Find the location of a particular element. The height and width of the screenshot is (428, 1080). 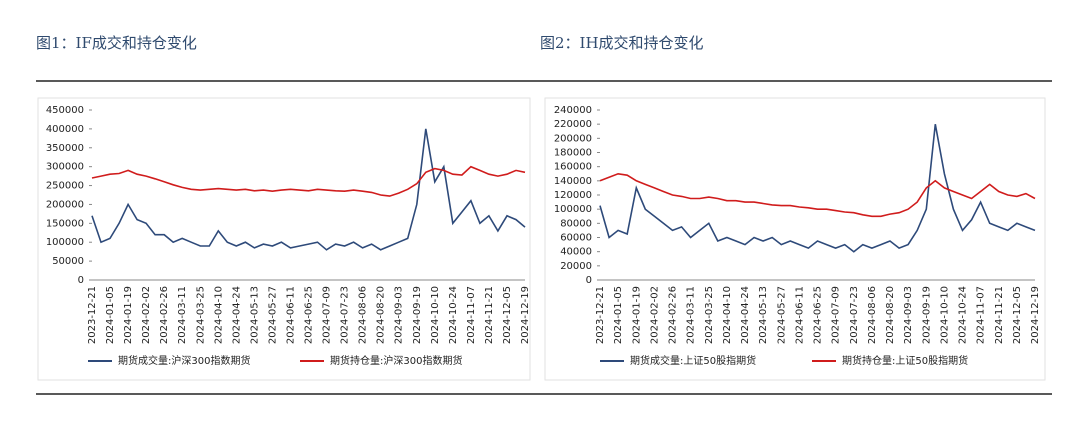

y-tick-label: 60000 is located at coordinates (576, 238).